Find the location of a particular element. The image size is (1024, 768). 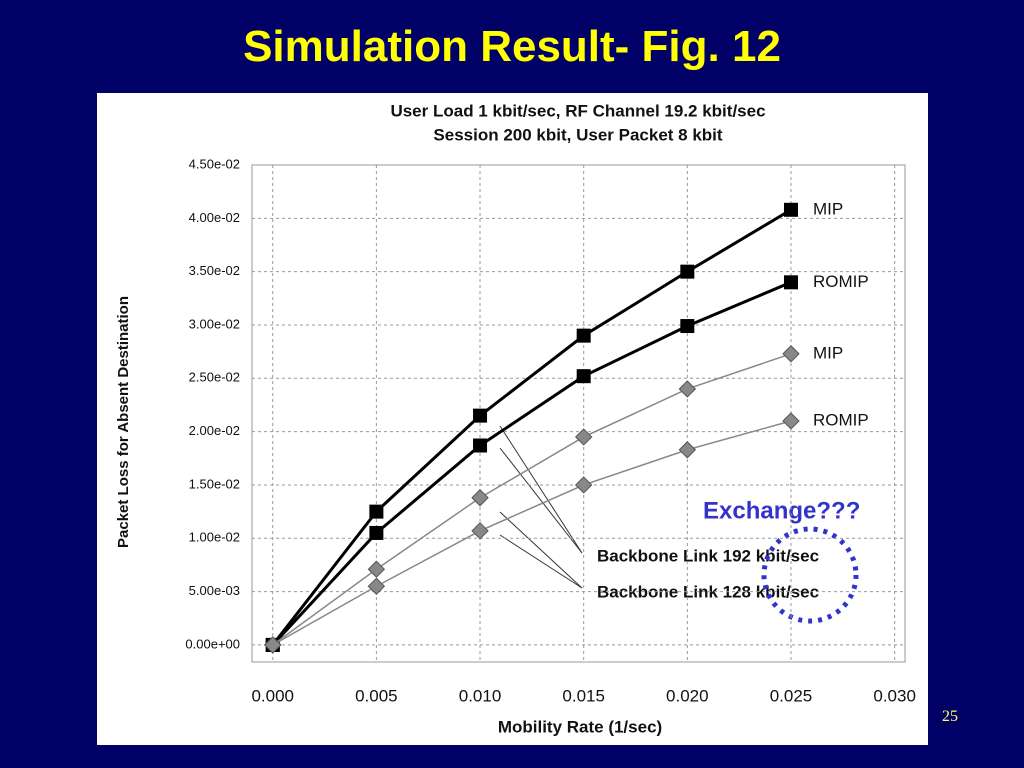

y-tick-label: 0.00e+00 is located at coordinates (212, 643).